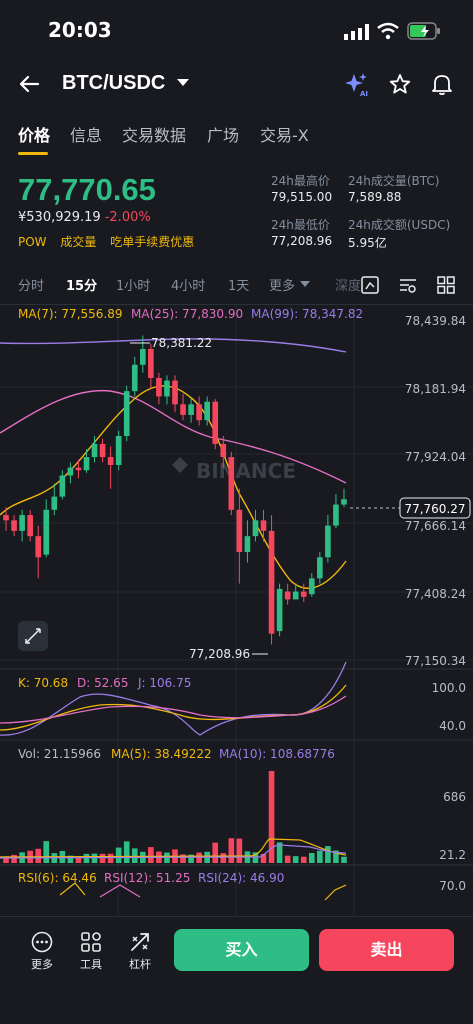 The width and height of the screenshot is (473, 1024). I want to click on interval-15m: 15分, so click(82, 286).